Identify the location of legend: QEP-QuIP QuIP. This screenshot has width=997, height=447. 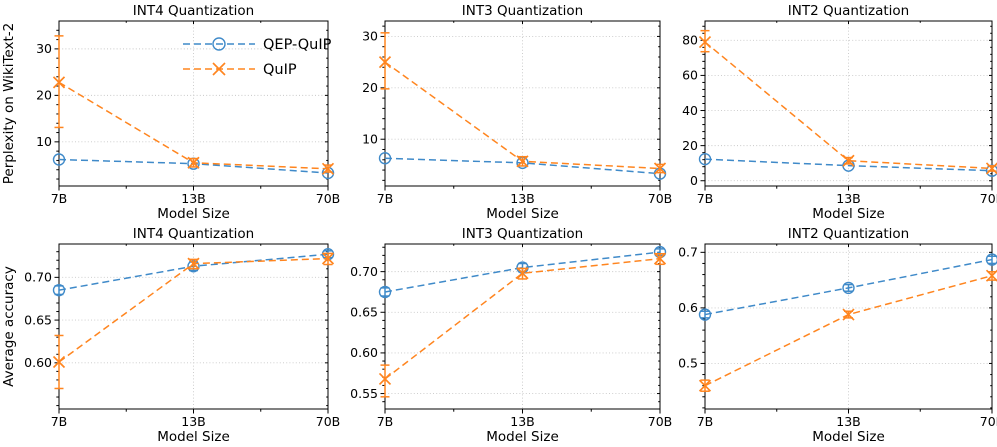
(257, 57).